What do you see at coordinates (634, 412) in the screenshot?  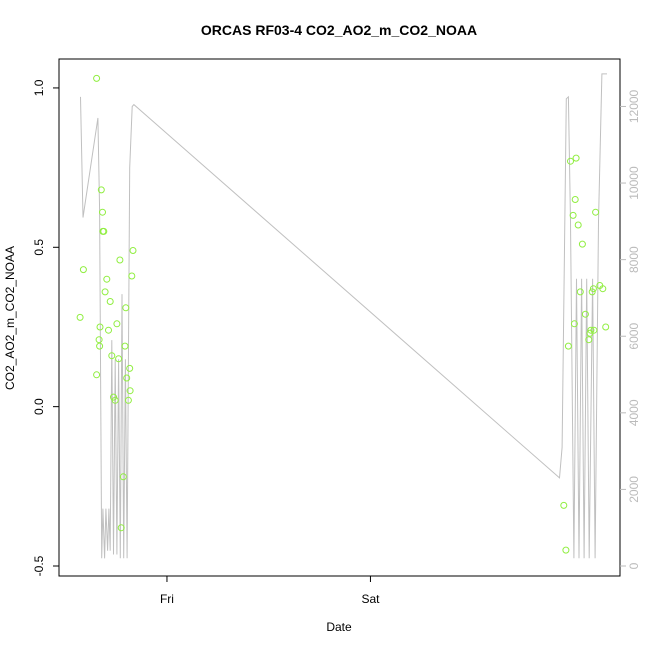 I see `right-tick-label: 4000` at bounding box center [634, 412].